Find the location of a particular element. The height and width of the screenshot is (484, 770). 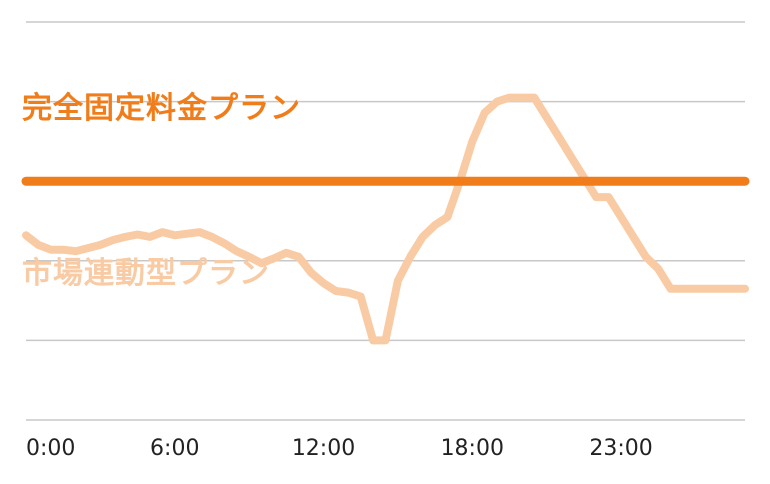

x-tick-label: 18:00 is located at coordinates (472, 448).